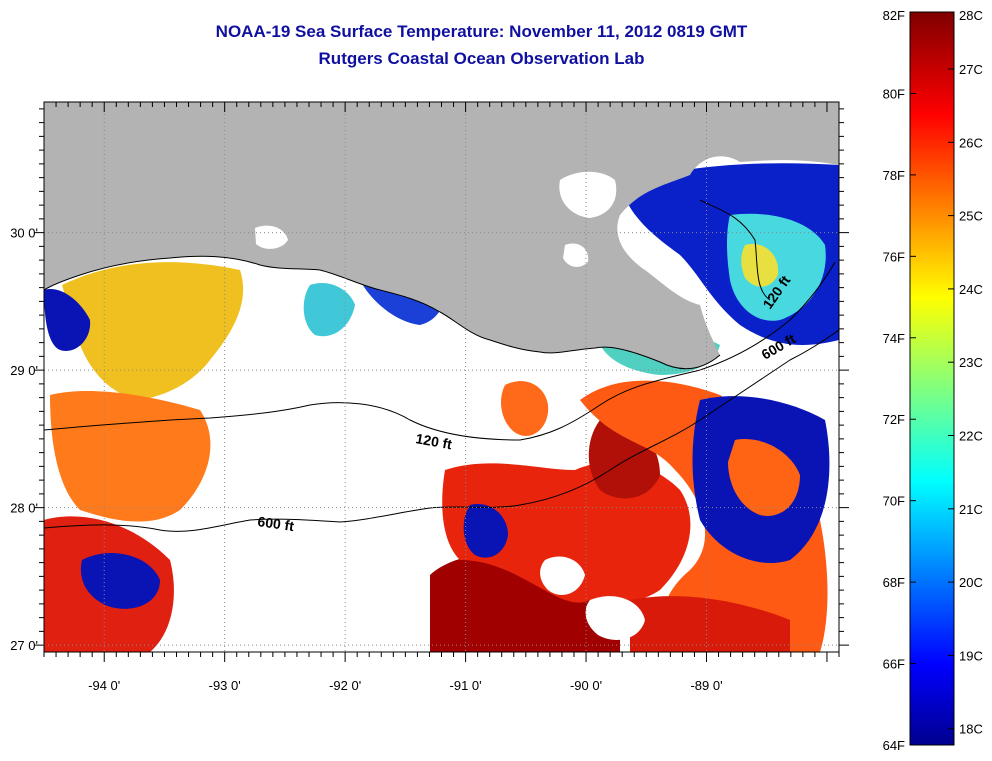  What do you see at coordinates (225, 685) in the screenshot?
I see `lon-tick-label: -93 0'` at bounding box center [225, 685].